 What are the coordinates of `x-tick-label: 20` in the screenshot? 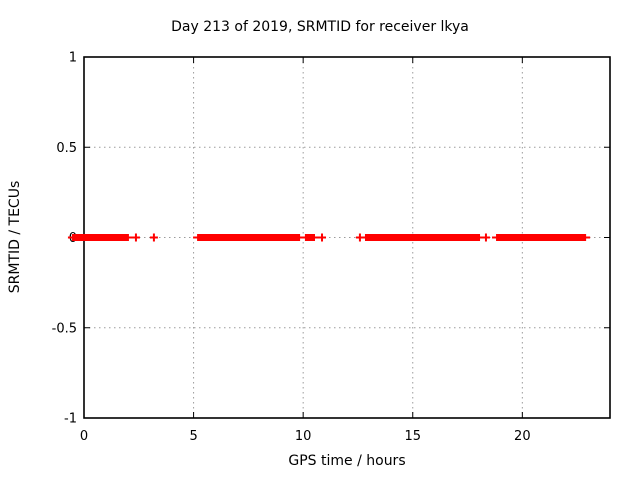 It's located at (522, 436).